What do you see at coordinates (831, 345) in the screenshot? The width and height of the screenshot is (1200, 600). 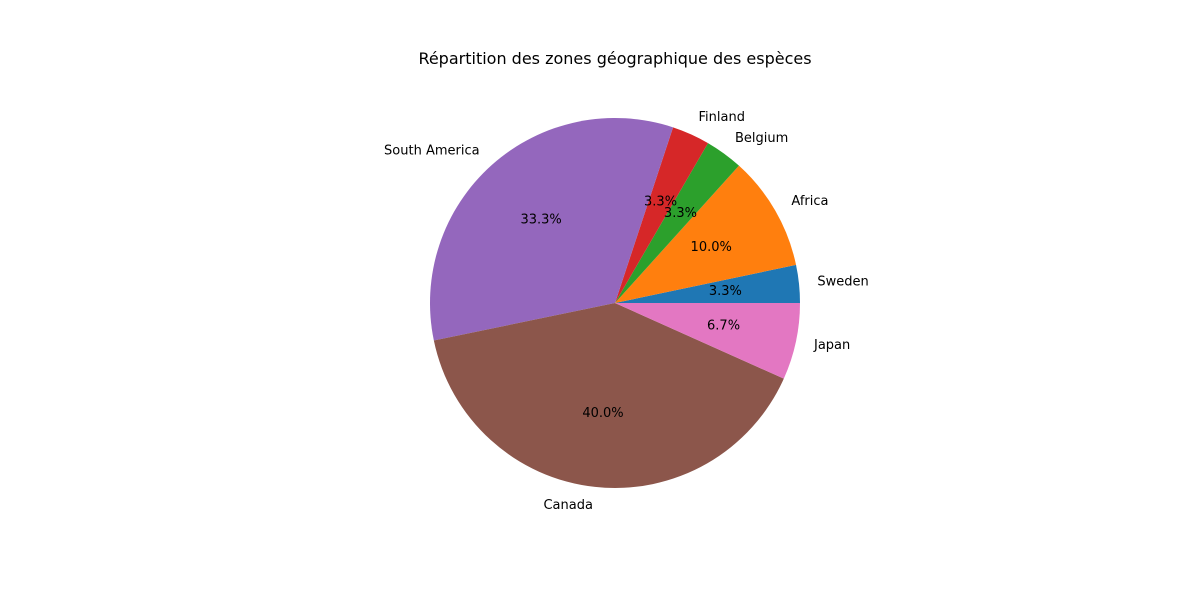 I see `slice-label-japan: Japan` at bounding box center [831, 345].